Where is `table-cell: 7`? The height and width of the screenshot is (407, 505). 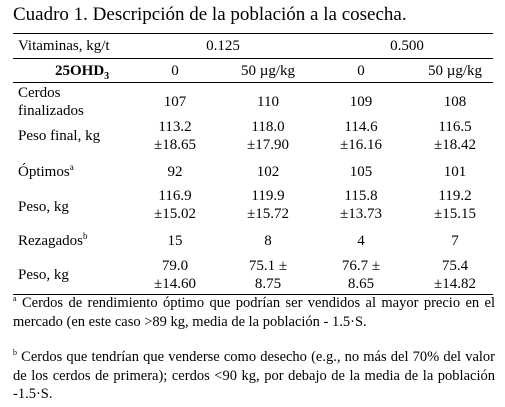
table-cell: 7 is located at coordinates (455, 241).